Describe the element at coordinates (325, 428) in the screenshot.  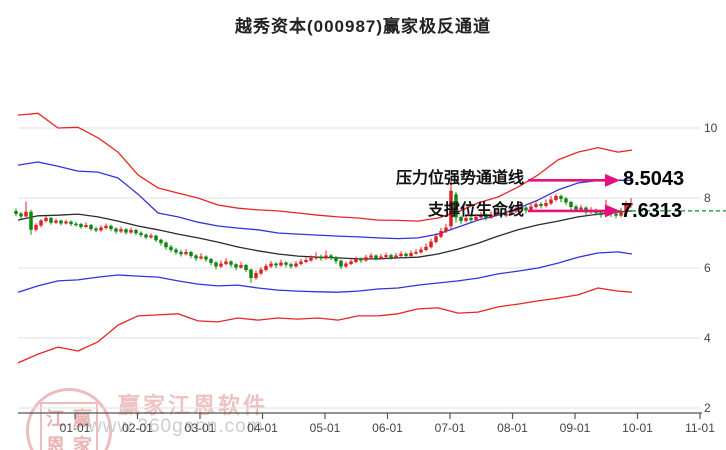
I see `svg-text: 05-01` at that location.